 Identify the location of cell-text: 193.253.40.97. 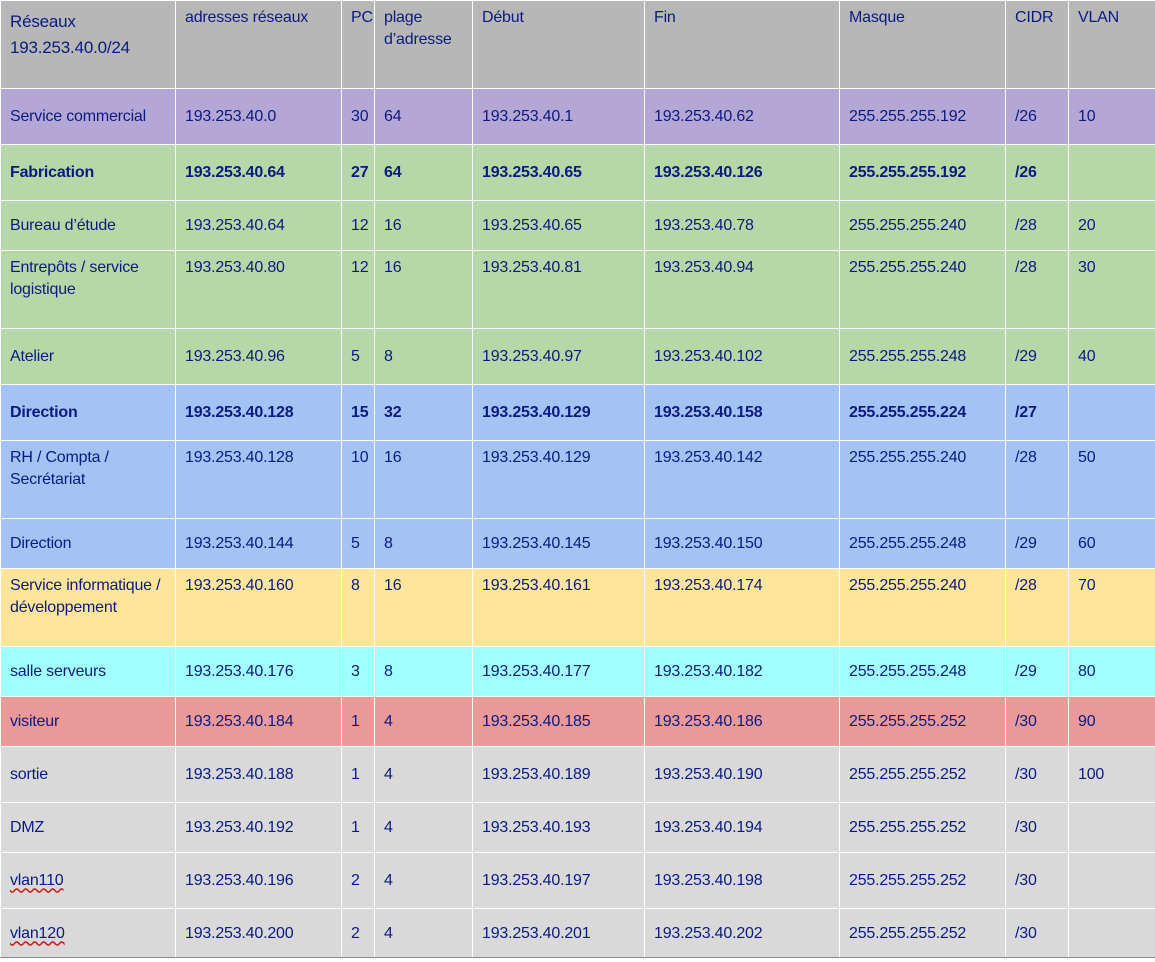
(532, 356).